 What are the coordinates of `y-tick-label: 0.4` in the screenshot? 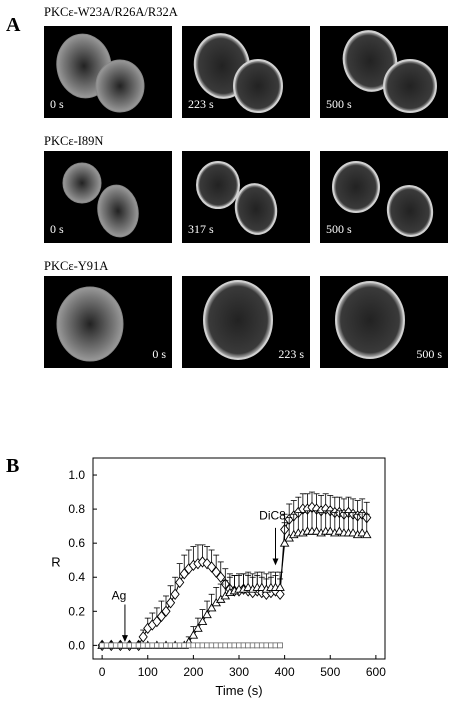 It's located at (76, 577).